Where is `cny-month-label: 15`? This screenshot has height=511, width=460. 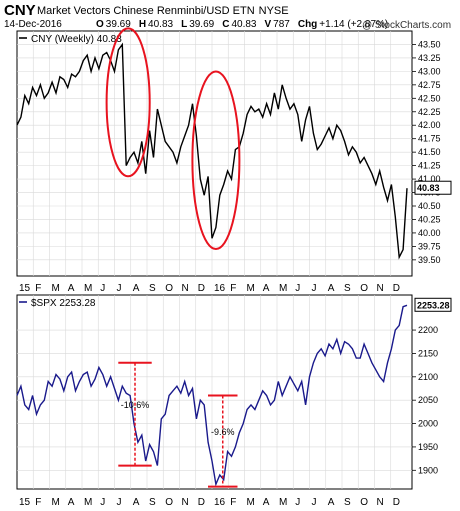
cny-month-label: 15 is located at coordinates (25, 288).